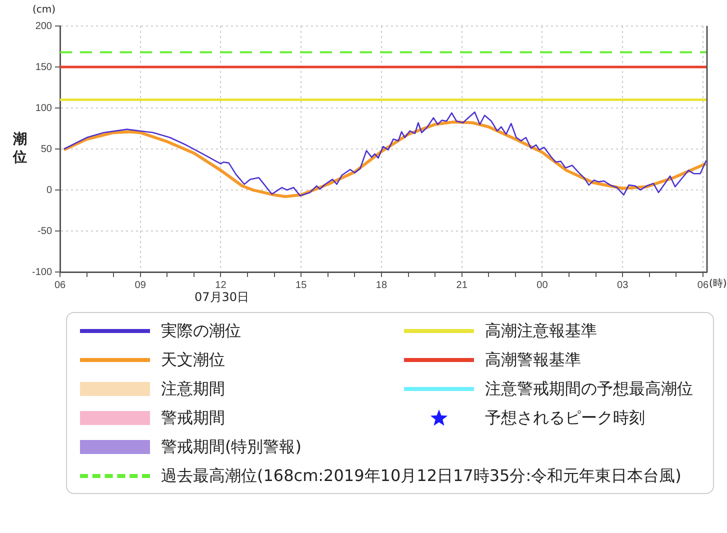 The image size is (727, 533). What do you see at coordinates (43, 26) in the screenshot?
I see `y-tick-label: 200` at bounding box center [43, 26].